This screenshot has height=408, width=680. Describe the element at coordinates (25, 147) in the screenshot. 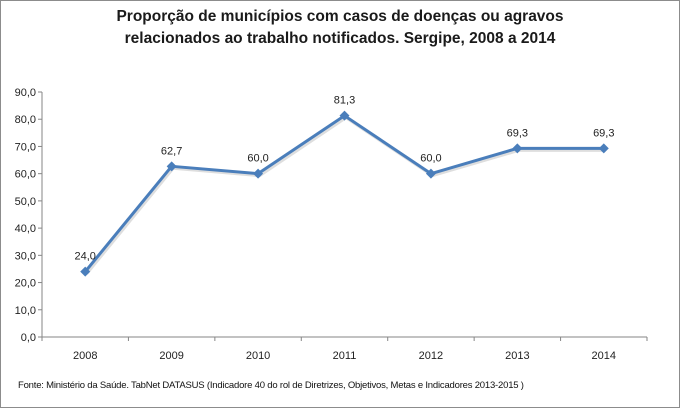

I see `y-tick-label: 70,0` at that location.